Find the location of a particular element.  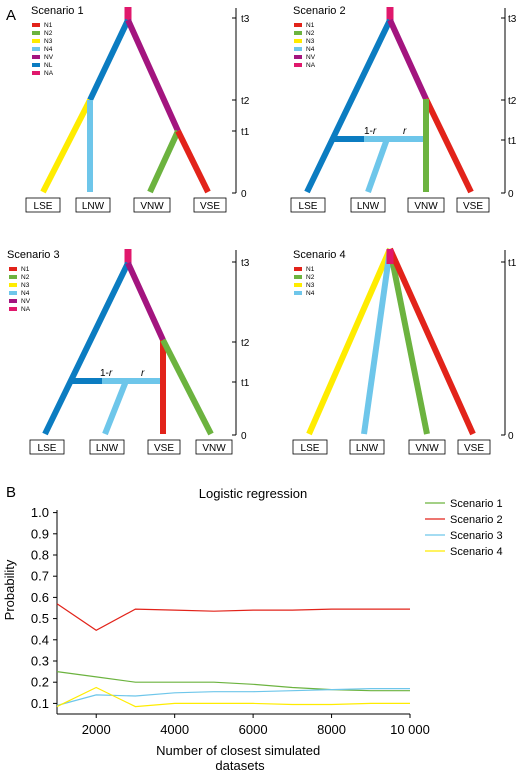

y-tick-label: 0.6 is located at coordinates (40, 597).